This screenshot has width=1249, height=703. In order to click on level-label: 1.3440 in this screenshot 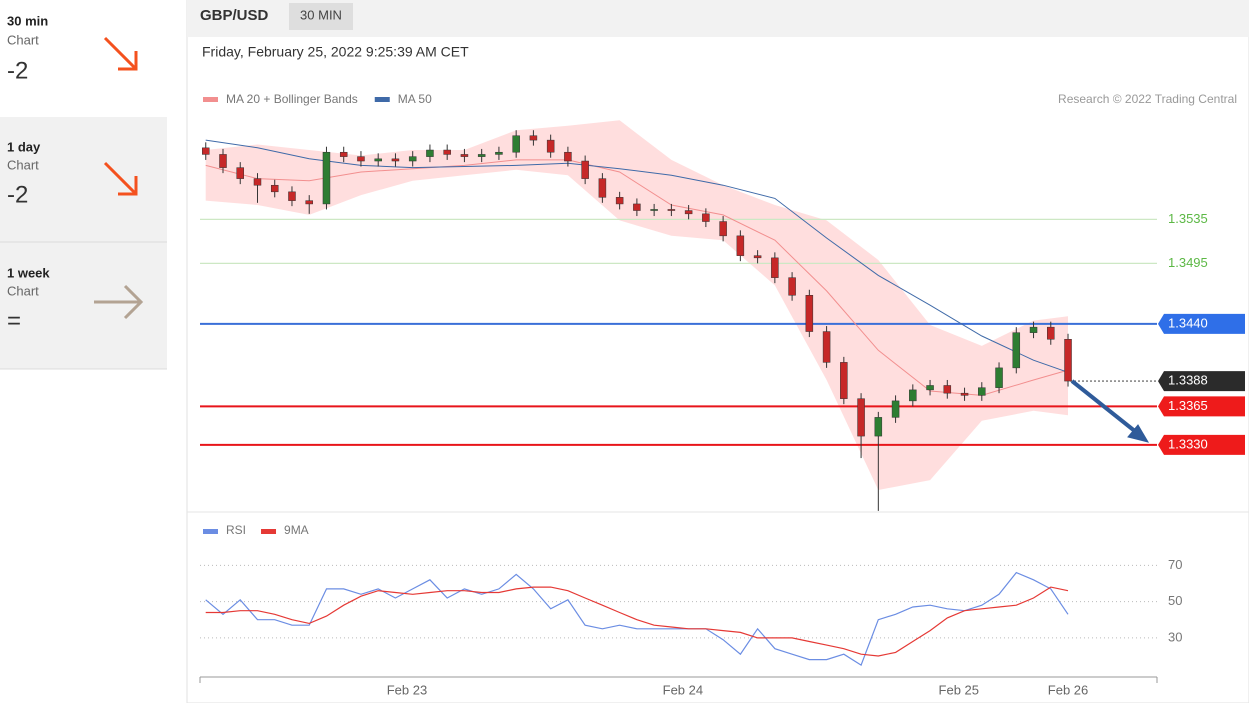, I will do `click(1188, 322)`.